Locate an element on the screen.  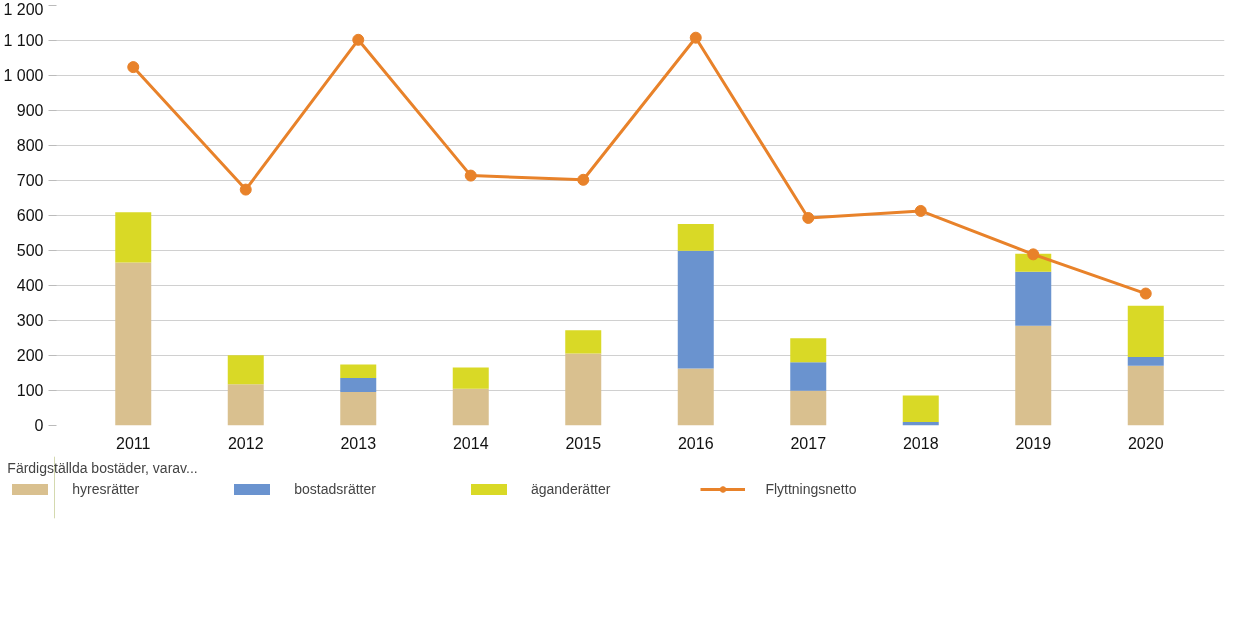
x-tick-label: 2014 is located at coordinates (470, 443).